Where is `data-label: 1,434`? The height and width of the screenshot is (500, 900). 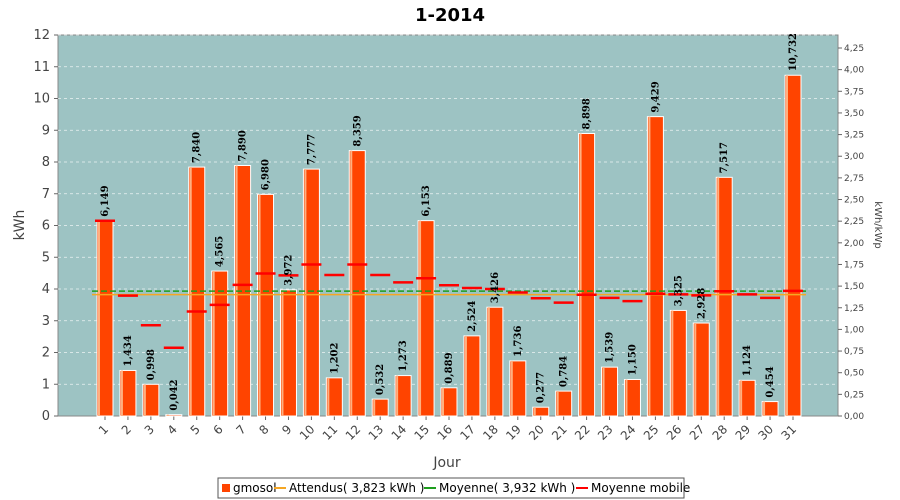
data-label: 1,434 is located at coordinates (128, 350).